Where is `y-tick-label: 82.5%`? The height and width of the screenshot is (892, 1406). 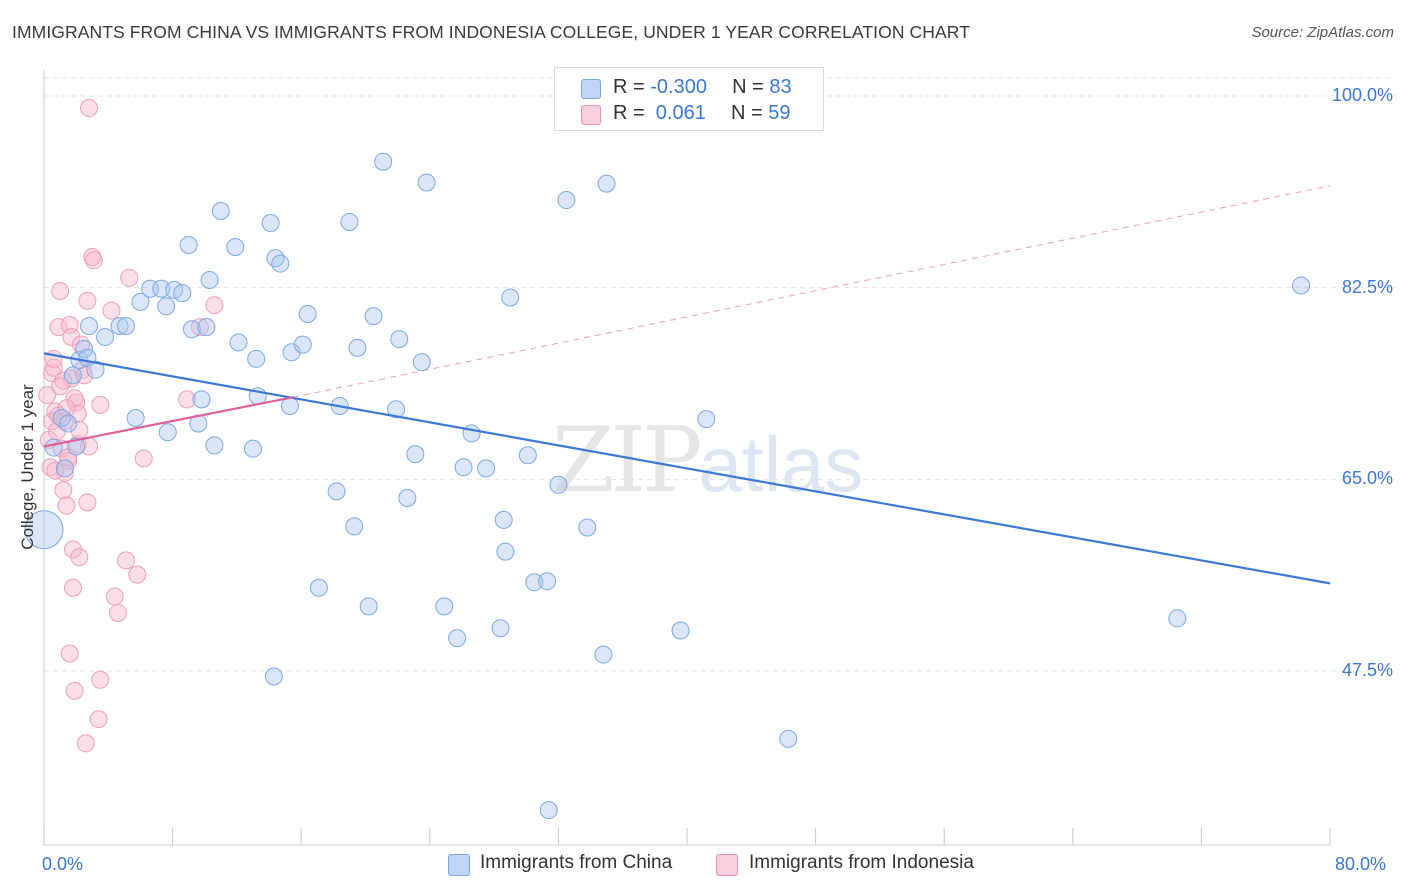 y-tick-label: 82.5% is located at coordinates (1367, 286).